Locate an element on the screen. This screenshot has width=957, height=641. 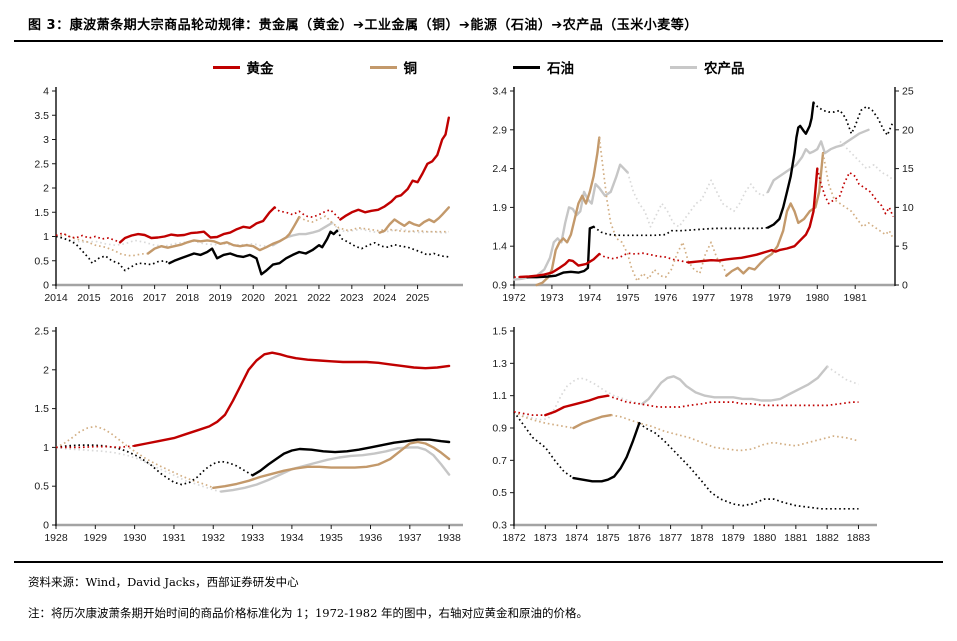
svg-text: 3.4 is located at coordinates (499, 92).